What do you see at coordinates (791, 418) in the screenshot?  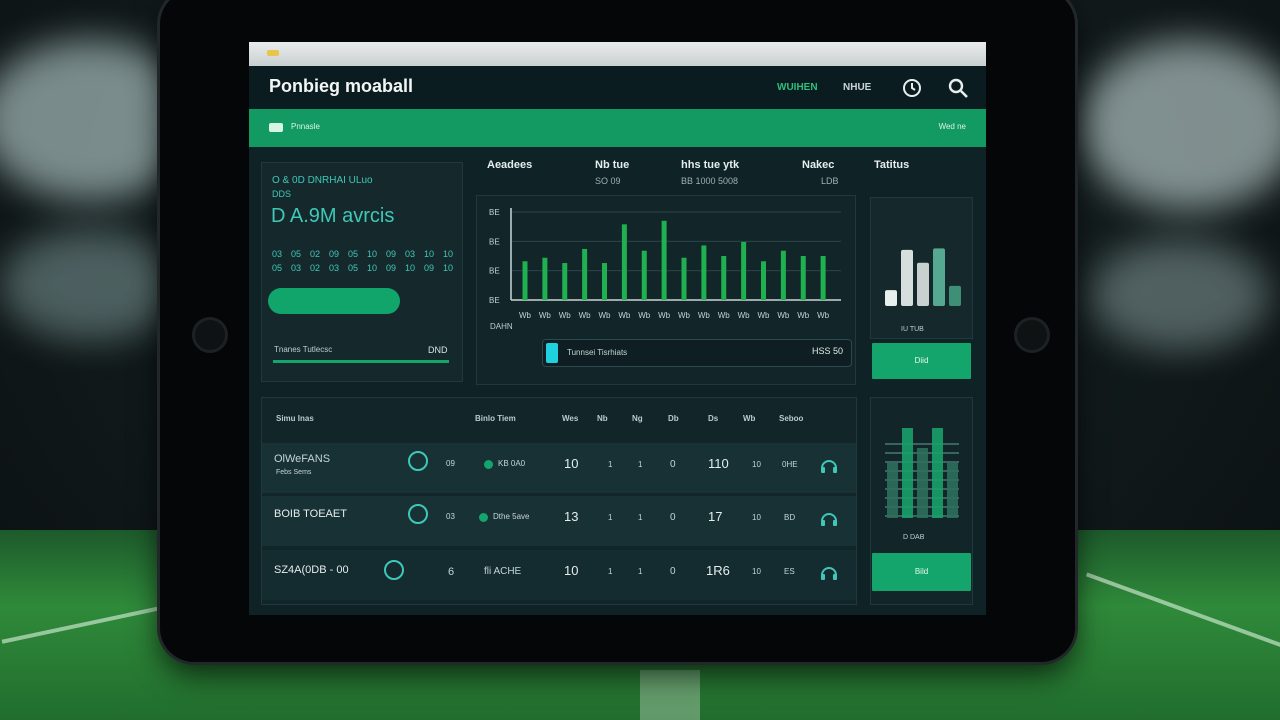 I see `table-col-8: Seboo` at bounding box center [791, 418].